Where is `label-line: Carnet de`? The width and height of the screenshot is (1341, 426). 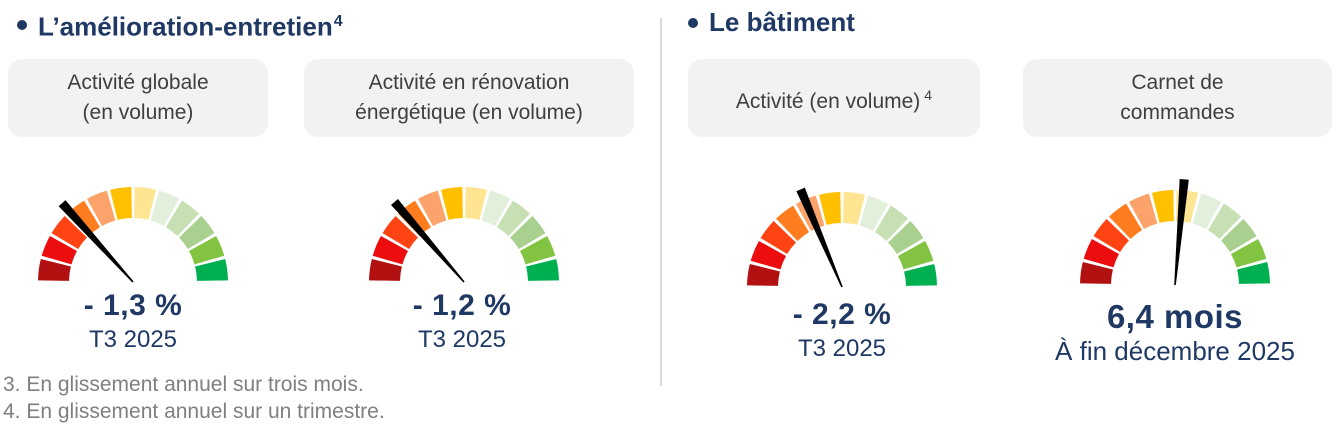
label-line: Carnet de is located at coordinates (1177, 82).